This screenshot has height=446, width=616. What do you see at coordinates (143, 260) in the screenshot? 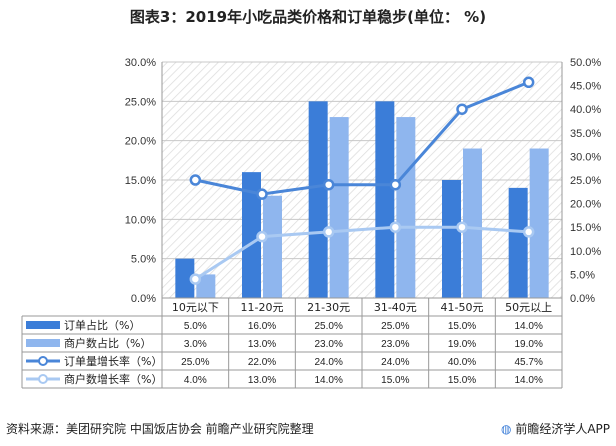
I see `y-left-tick-label: 5.0%` at bounding box center [143, 260].